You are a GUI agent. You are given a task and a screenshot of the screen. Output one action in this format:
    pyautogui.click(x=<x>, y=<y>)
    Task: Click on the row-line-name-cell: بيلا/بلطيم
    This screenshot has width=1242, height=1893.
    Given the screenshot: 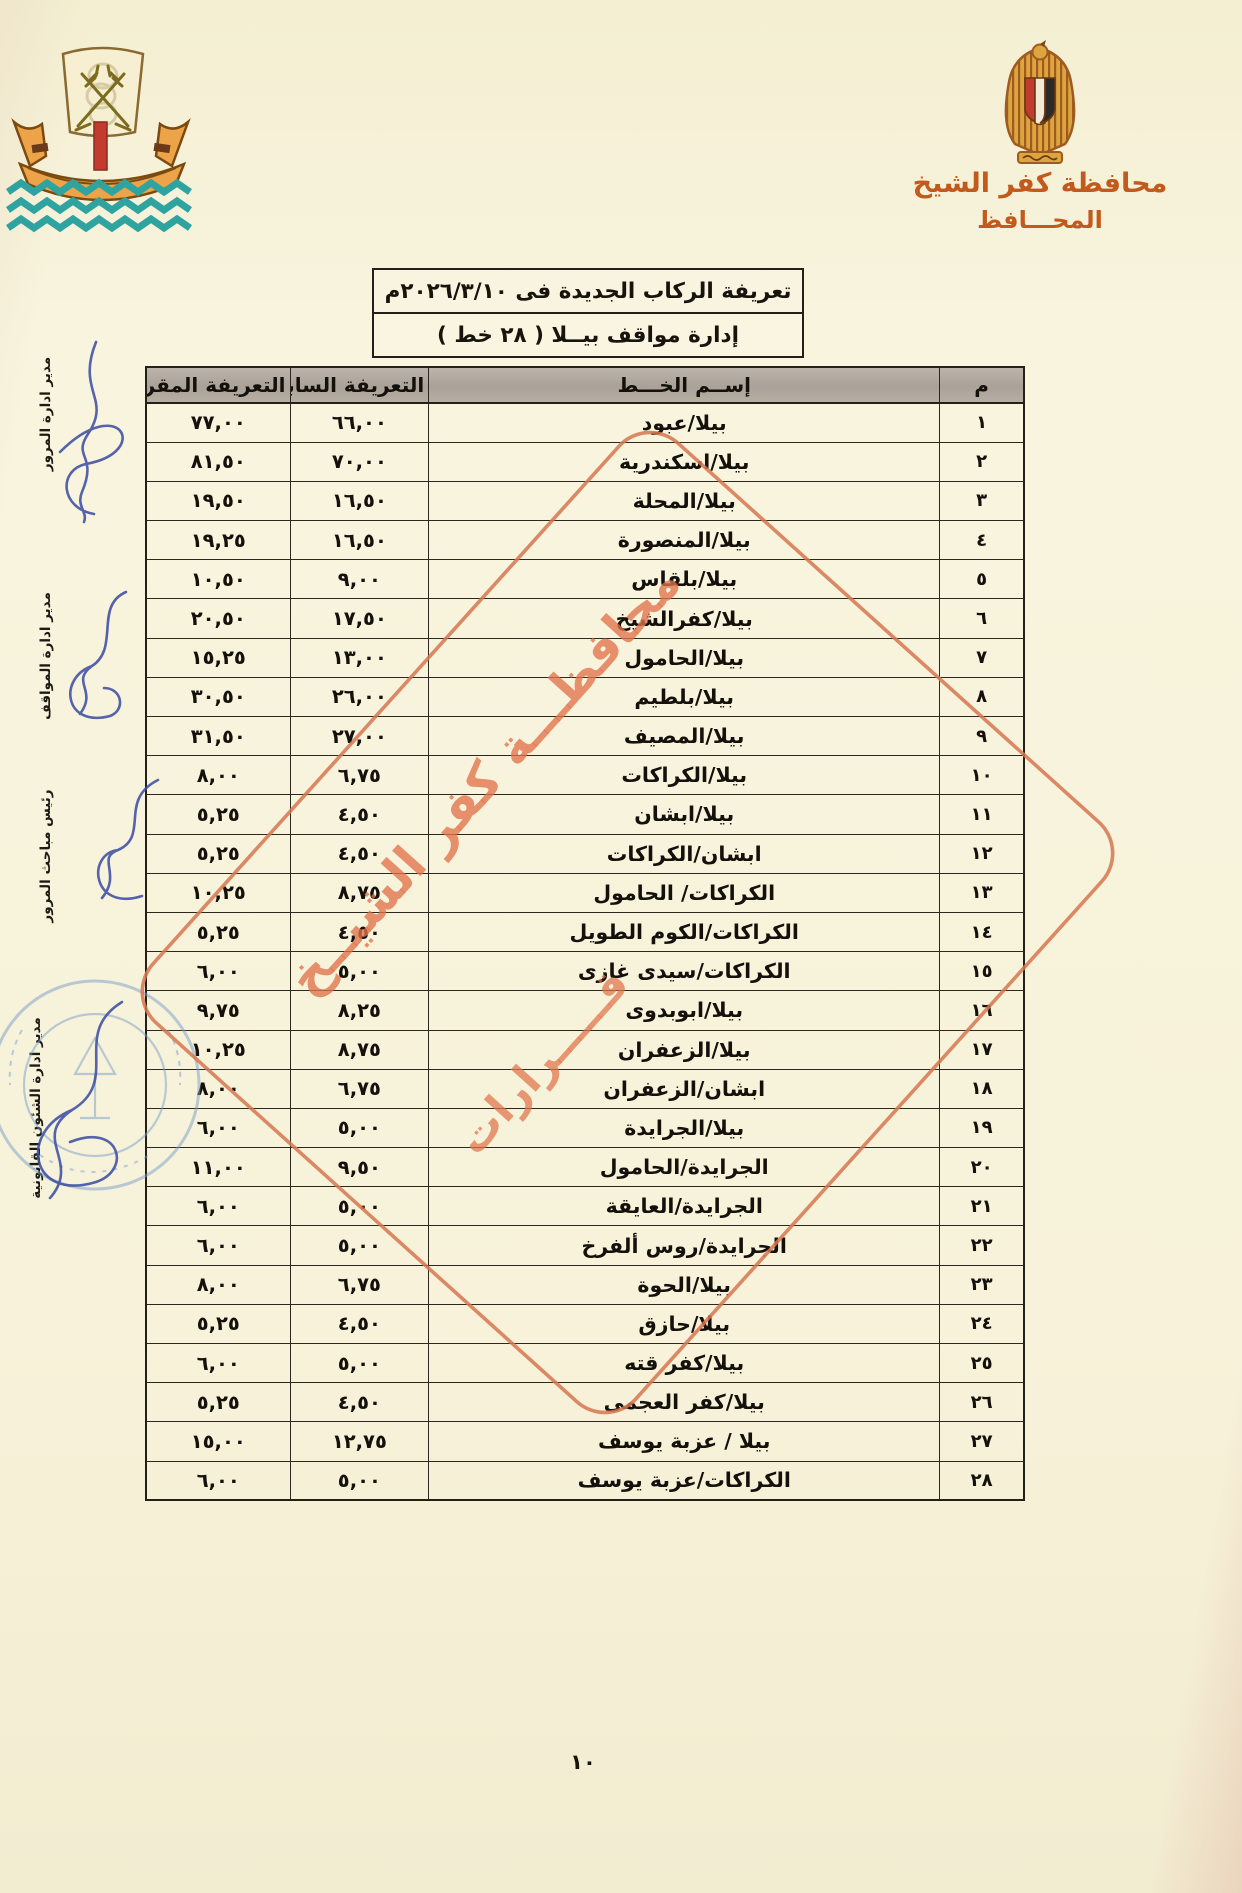 What is the action you would take?
    pyautogui.click(x=684, y=697)
    